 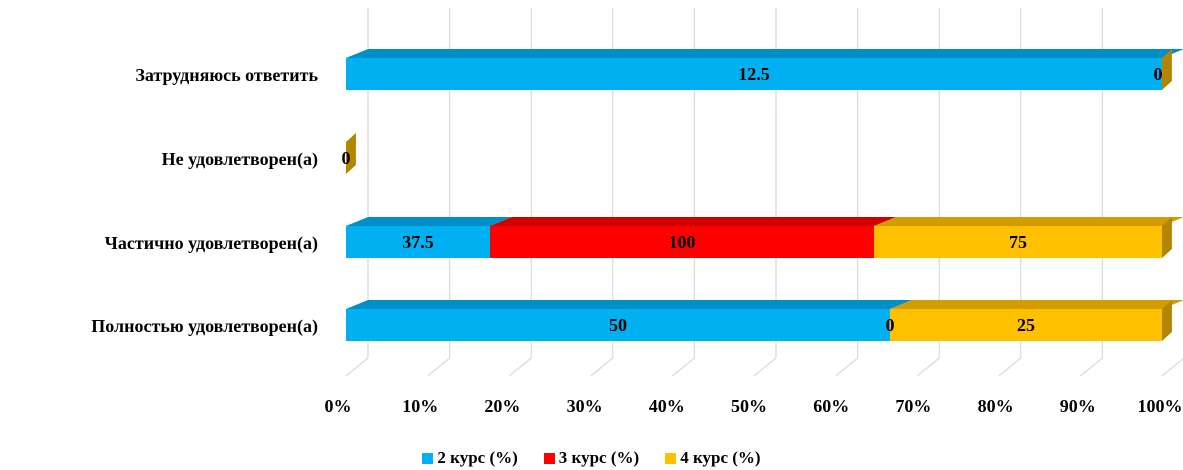 What do you see at coordinates (913, 406) in the screenshot?
I see `x-tick-7: 70%` at bounding box center [913, 406].